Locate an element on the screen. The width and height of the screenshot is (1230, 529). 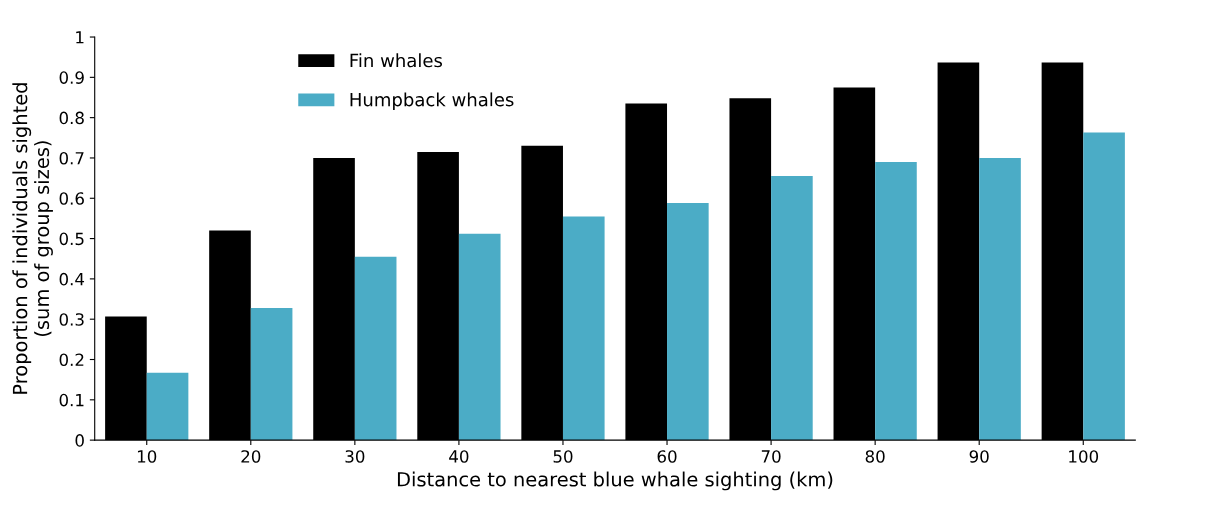
x-tick-label: 50 is located at coordinates (563, 456).